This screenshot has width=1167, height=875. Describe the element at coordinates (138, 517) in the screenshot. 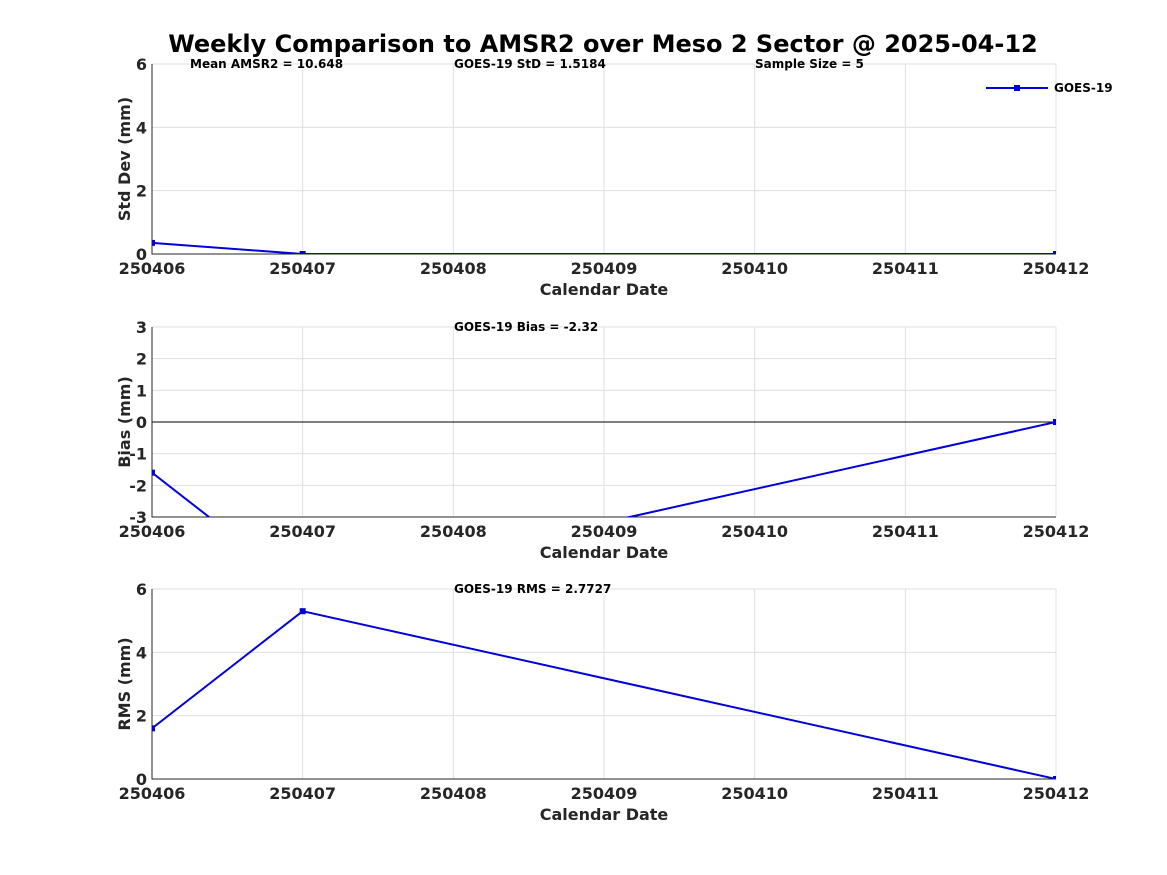

I see `y-tick-label: -3` at that location.